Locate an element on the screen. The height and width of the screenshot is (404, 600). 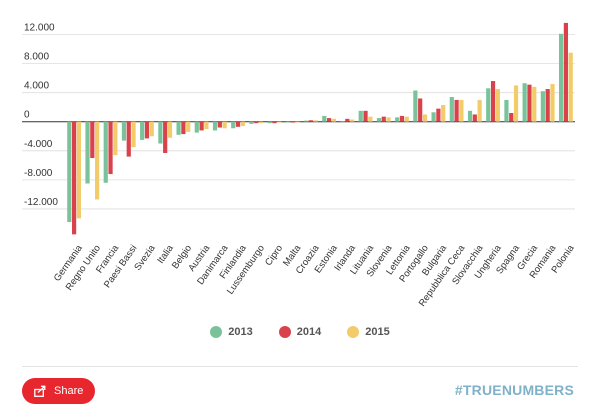
brand-logo: #TRUENUMBERS is located at coordinates (514, 390).